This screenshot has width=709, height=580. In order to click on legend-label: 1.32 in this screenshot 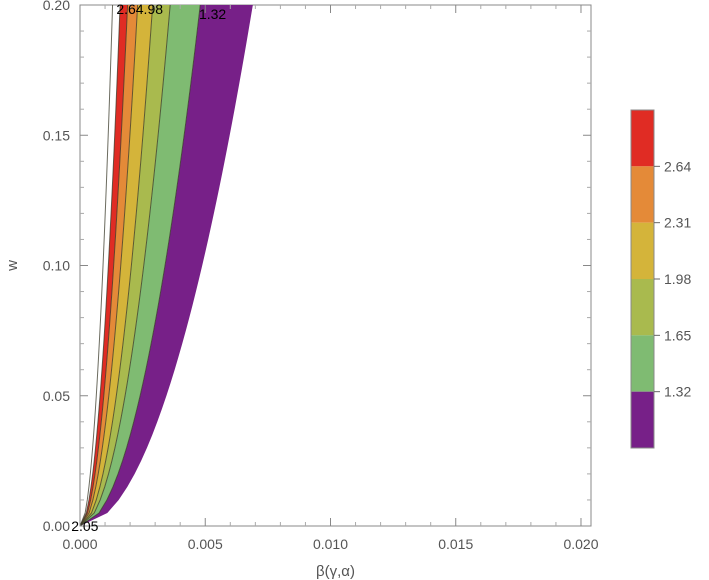, I will do `click(677, 392)`.